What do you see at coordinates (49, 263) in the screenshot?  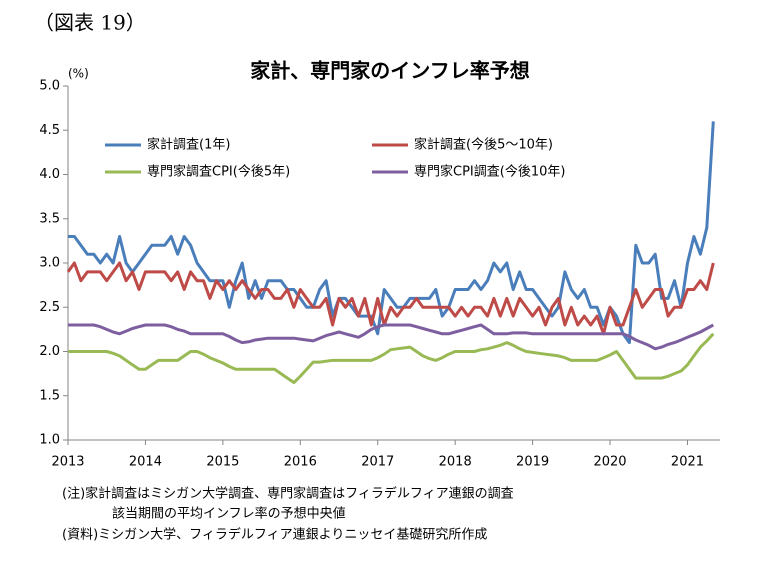 I see `y-tick-label: 3.0` at bounding box center [49, 263].